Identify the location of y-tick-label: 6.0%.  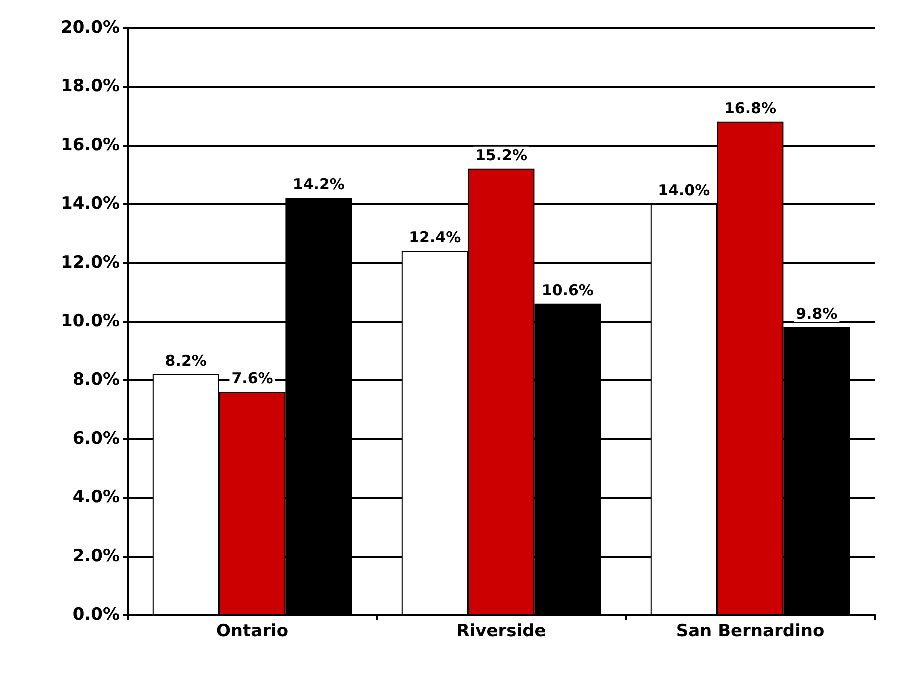
(96, 438).